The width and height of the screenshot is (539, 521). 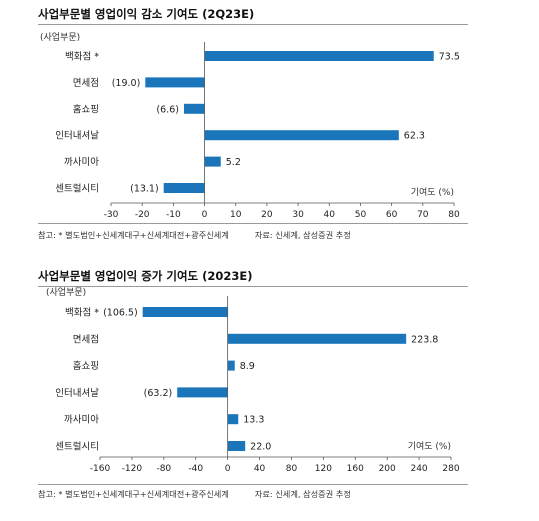 I want to click on x-tick-label: 120, so click(x=323, y=469).